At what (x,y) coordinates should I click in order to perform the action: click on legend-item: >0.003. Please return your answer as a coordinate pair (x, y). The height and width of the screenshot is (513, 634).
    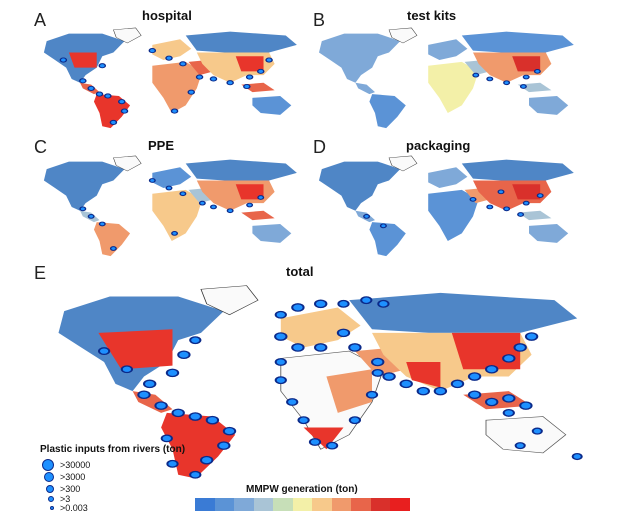
    Looking at the image, I should click on (67, 508).